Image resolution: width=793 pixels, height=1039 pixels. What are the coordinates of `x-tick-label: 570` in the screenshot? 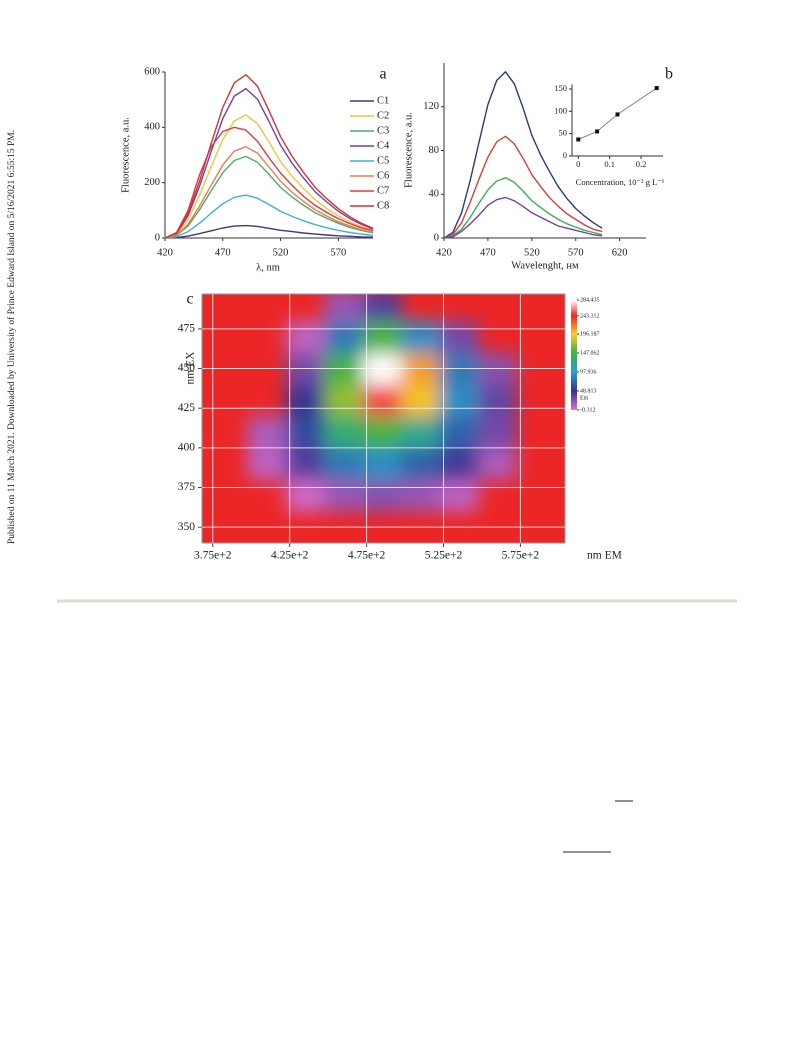 It's located at (338, 252).